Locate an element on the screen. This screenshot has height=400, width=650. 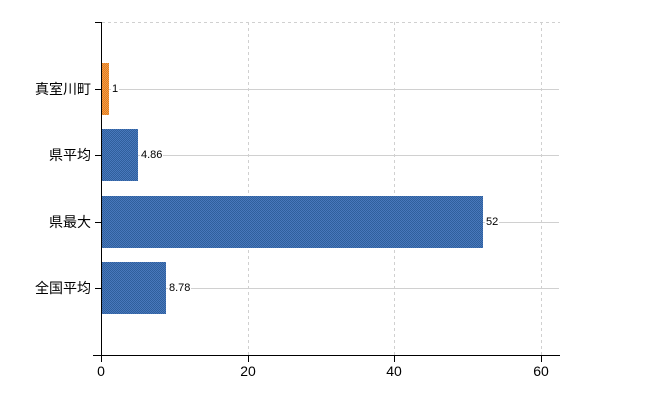
y-axis-line is located at coordinates (101, 188).